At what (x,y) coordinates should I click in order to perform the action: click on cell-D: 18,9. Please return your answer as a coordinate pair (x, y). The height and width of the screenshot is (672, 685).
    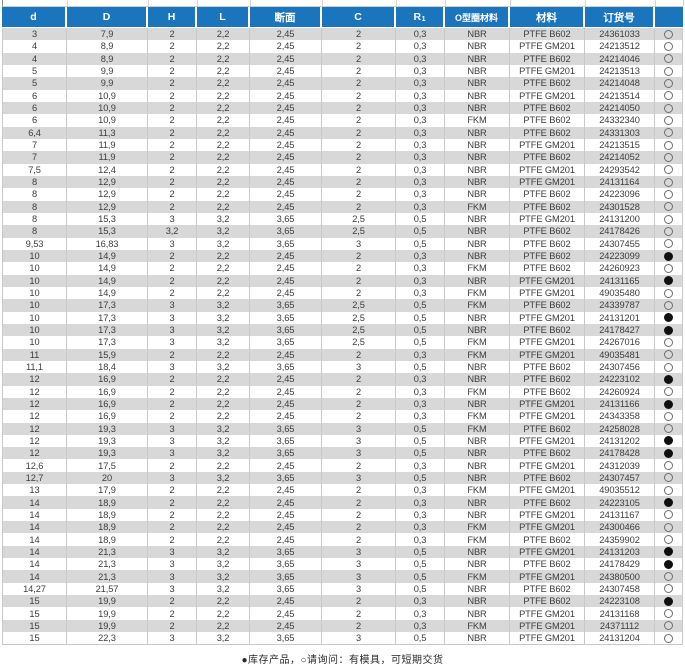
    Looking at the image, I should click on (107, 502).